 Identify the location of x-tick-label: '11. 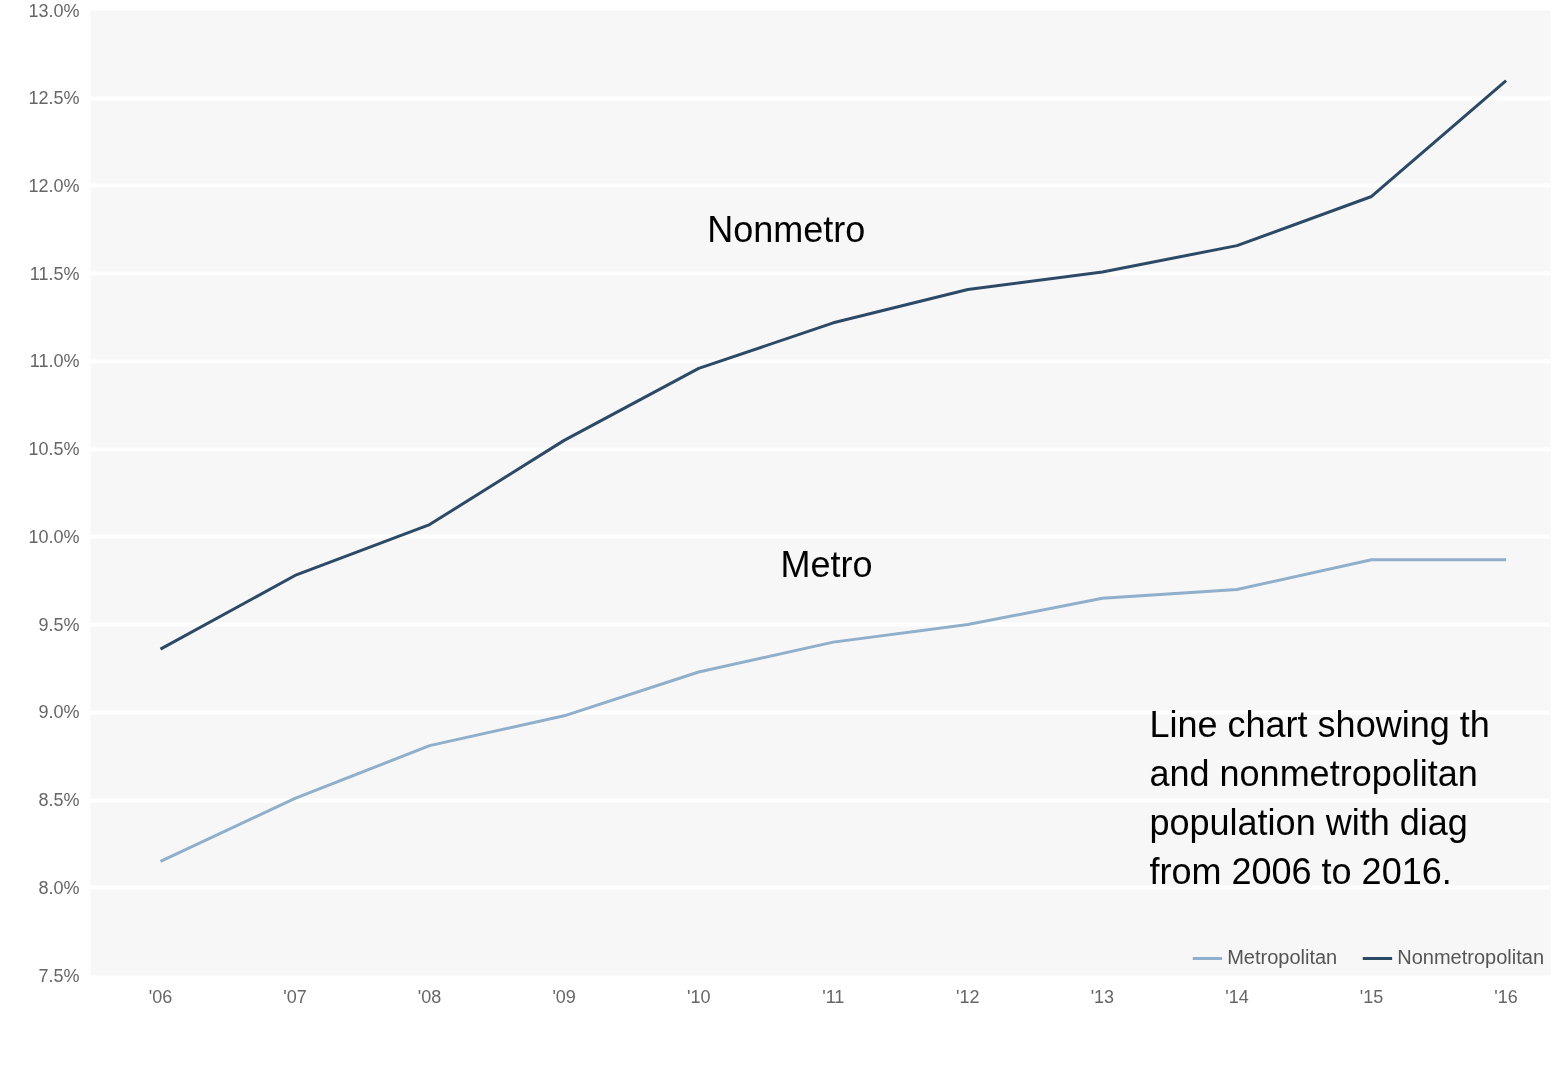
(833, 996).